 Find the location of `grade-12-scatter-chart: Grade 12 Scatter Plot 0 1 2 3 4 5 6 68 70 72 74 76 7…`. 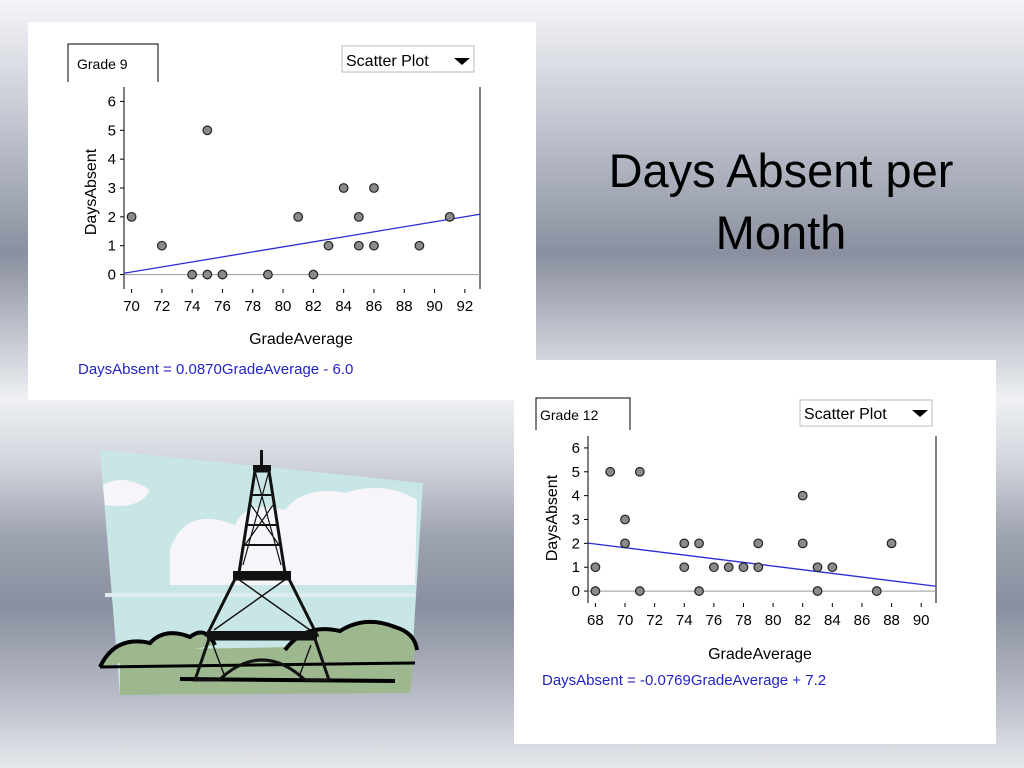

grade-12-scatter-chart: Grade 12 Scatter Plot 0 1 2 3 4 5 6 68 70 72 74 76 7… is located at coordinates (736, 543).